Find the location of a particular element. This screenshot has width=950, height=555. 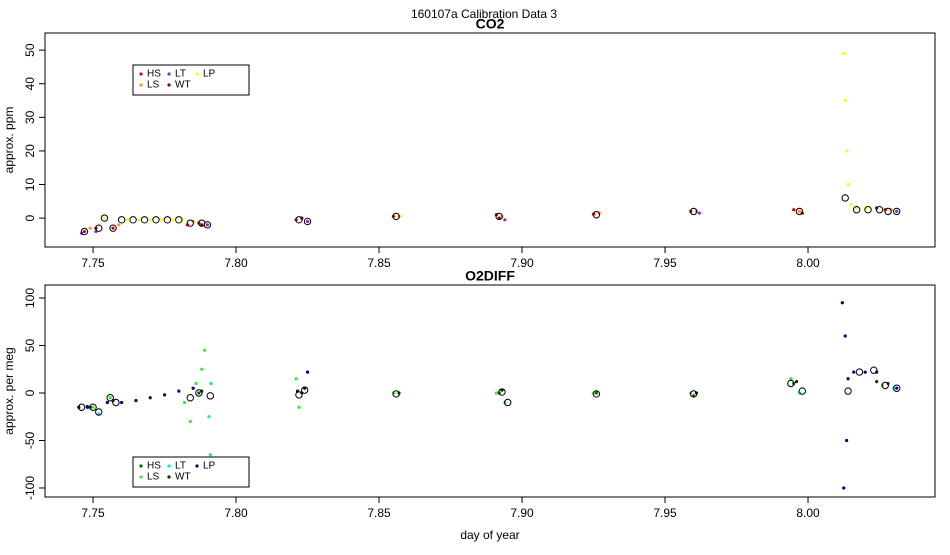

legend-label: HS is located at coordinates (154, 466).